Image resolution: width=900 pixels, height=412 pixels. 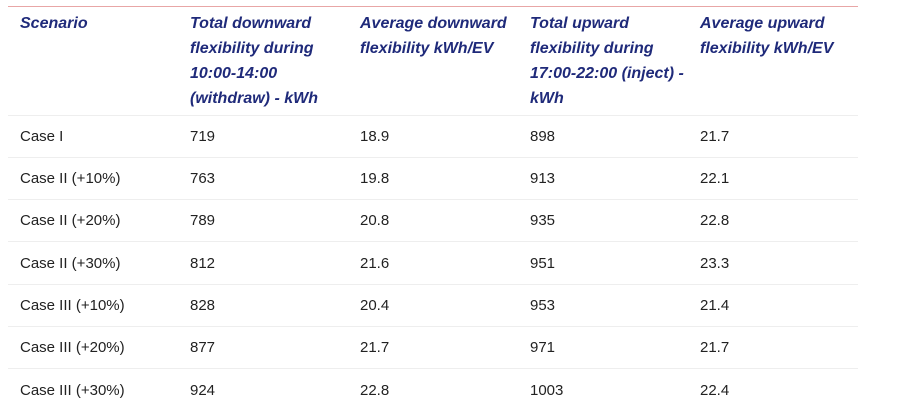 I want to click on cell-scenario: Case II (+20%), so click(x=93, y=220).